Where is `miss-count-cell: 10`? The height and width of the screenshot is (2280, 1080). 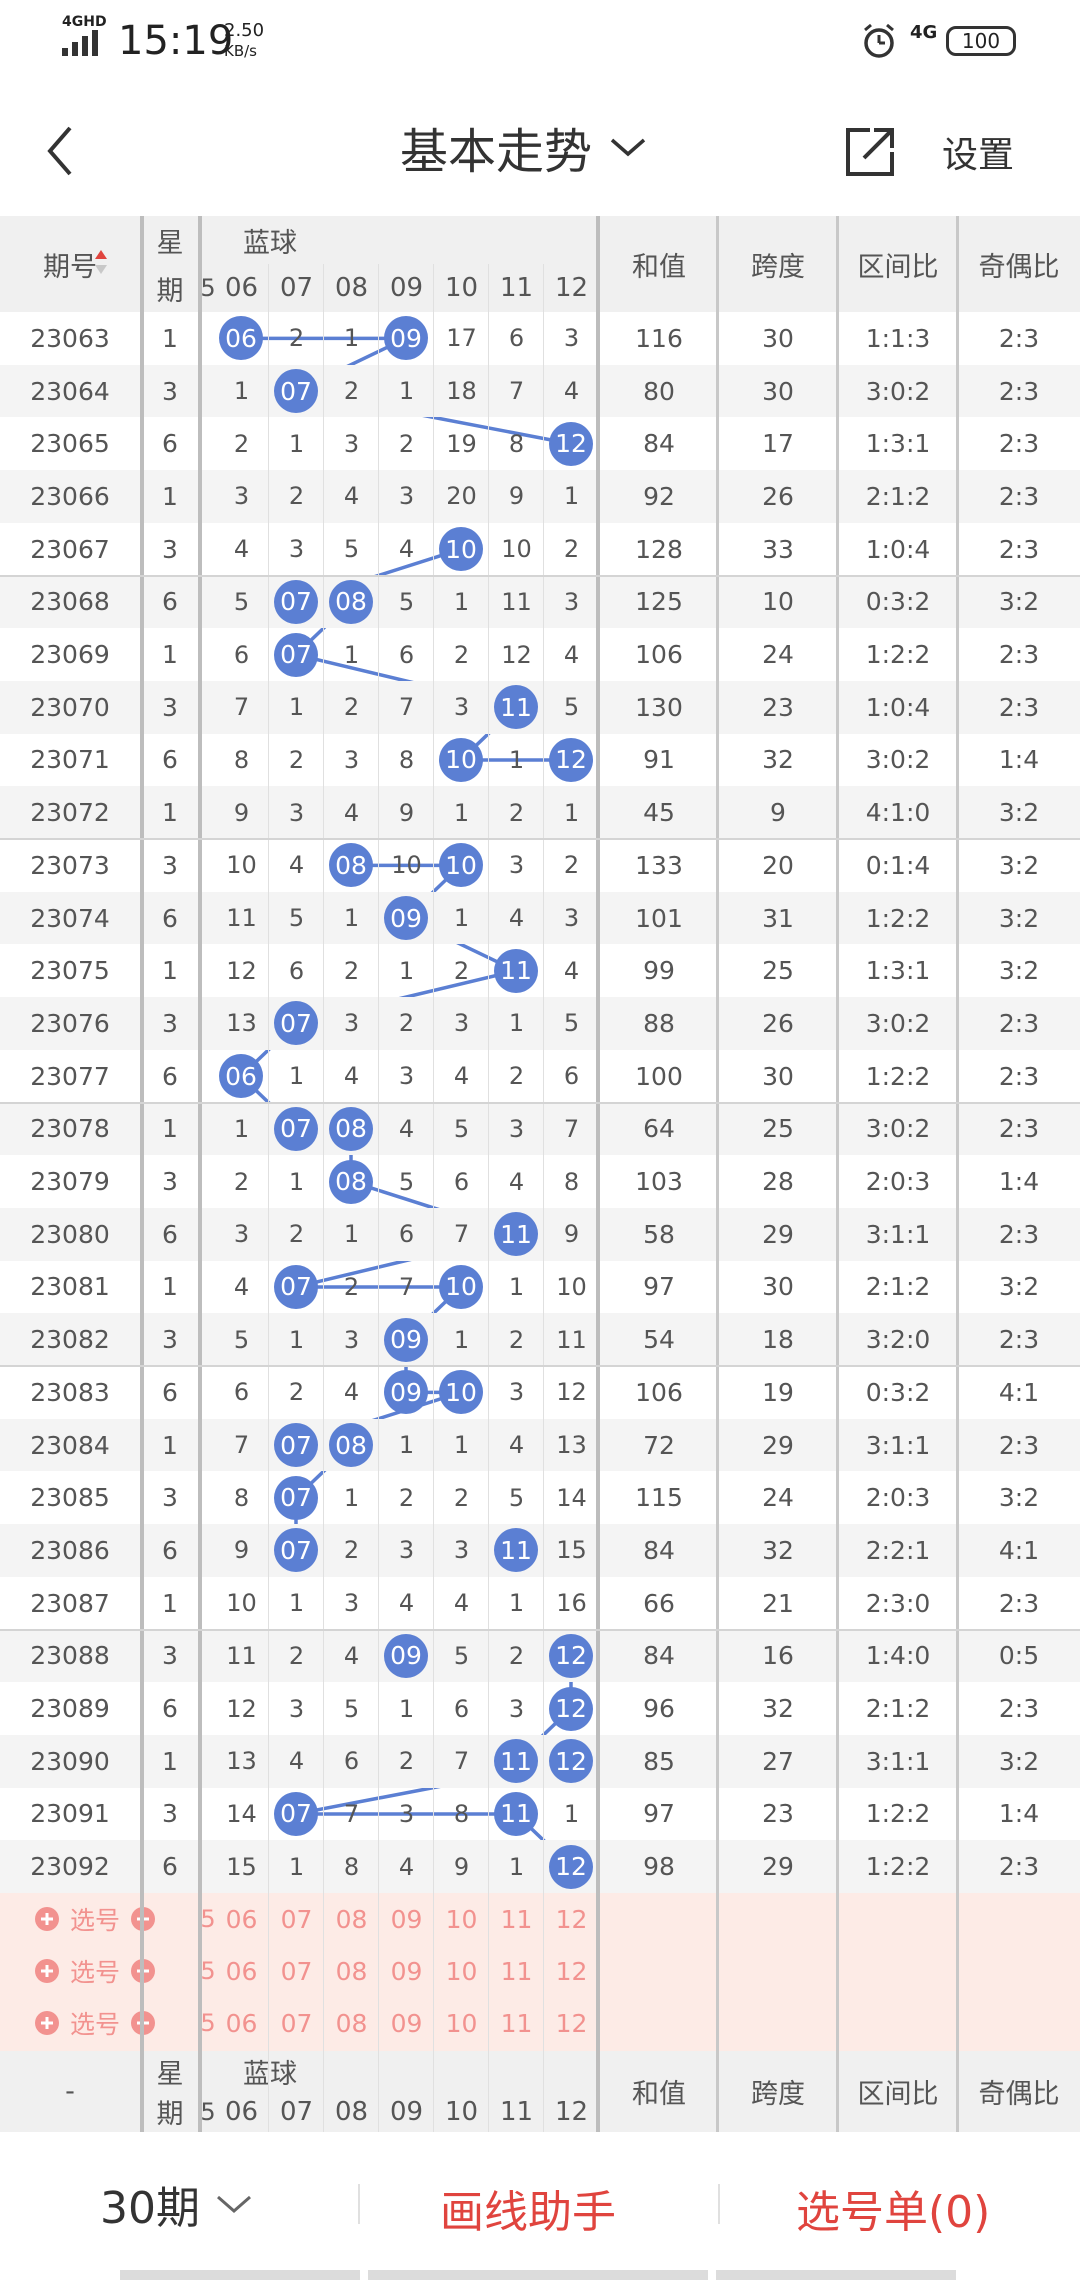
miss-count-cell: 10 is located at coordinates (241, 865).